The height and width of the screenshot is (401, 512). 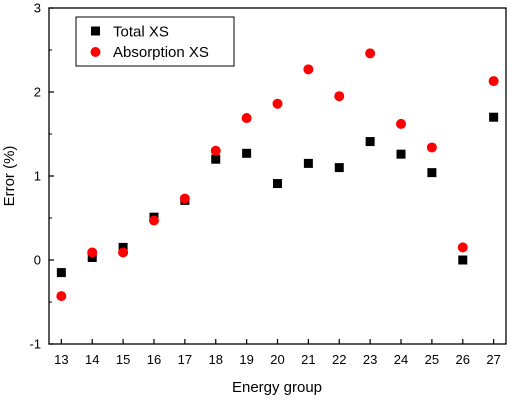 What do you see at coordinates (185, 359) in the screenshot?
I see `x-tick-label: 17` at bounding box center [185, 359].